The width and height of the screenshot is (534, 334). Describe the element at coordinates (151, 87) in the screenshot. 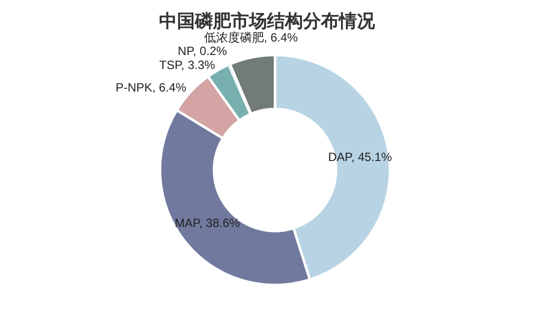

I see `slice-label: P-NPK, 6.4%` at that location.